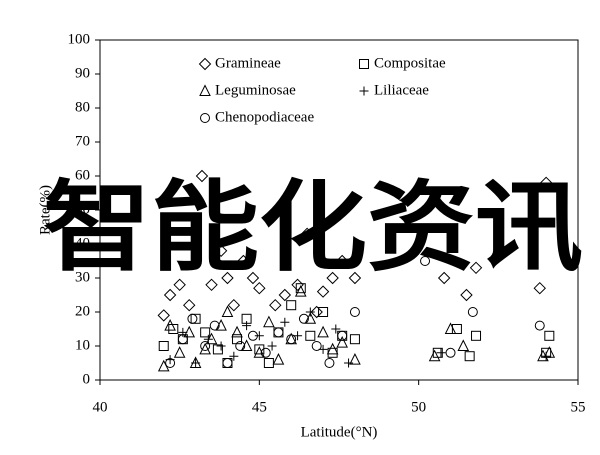  I want to click on legend-label: Compositae, so click(410, 63).